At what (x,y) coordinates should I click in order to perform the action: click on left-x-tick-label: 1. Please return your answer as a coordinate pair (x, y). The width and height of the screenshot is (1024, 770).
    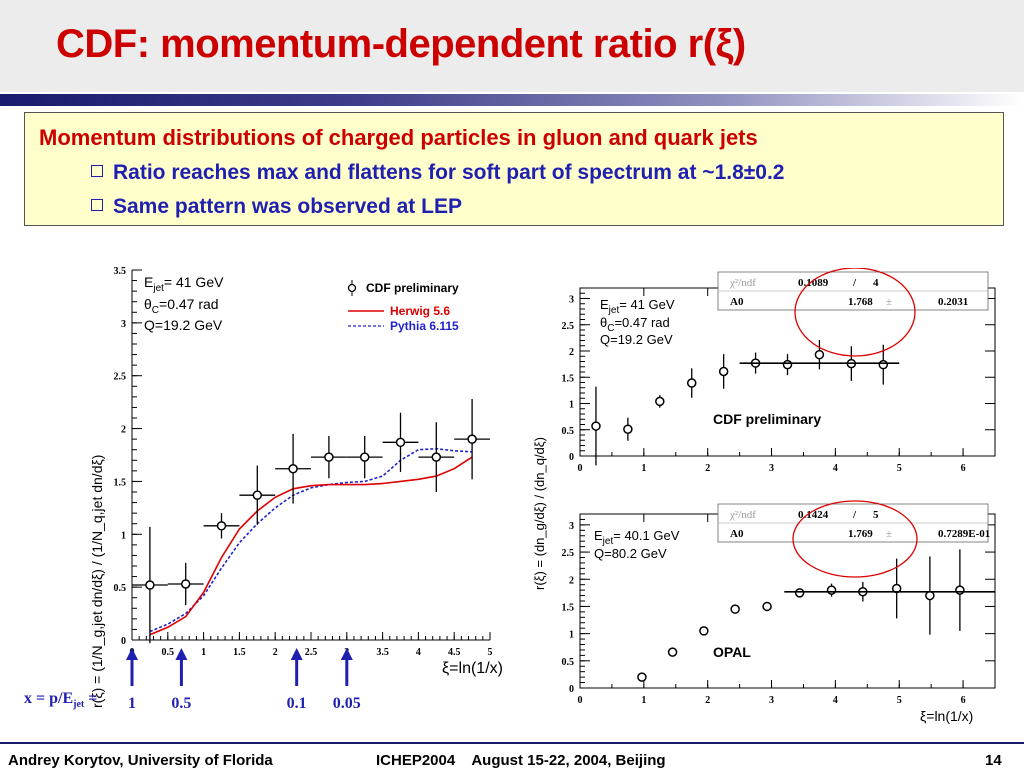
    Looking at the image, I should click on (203, 652).